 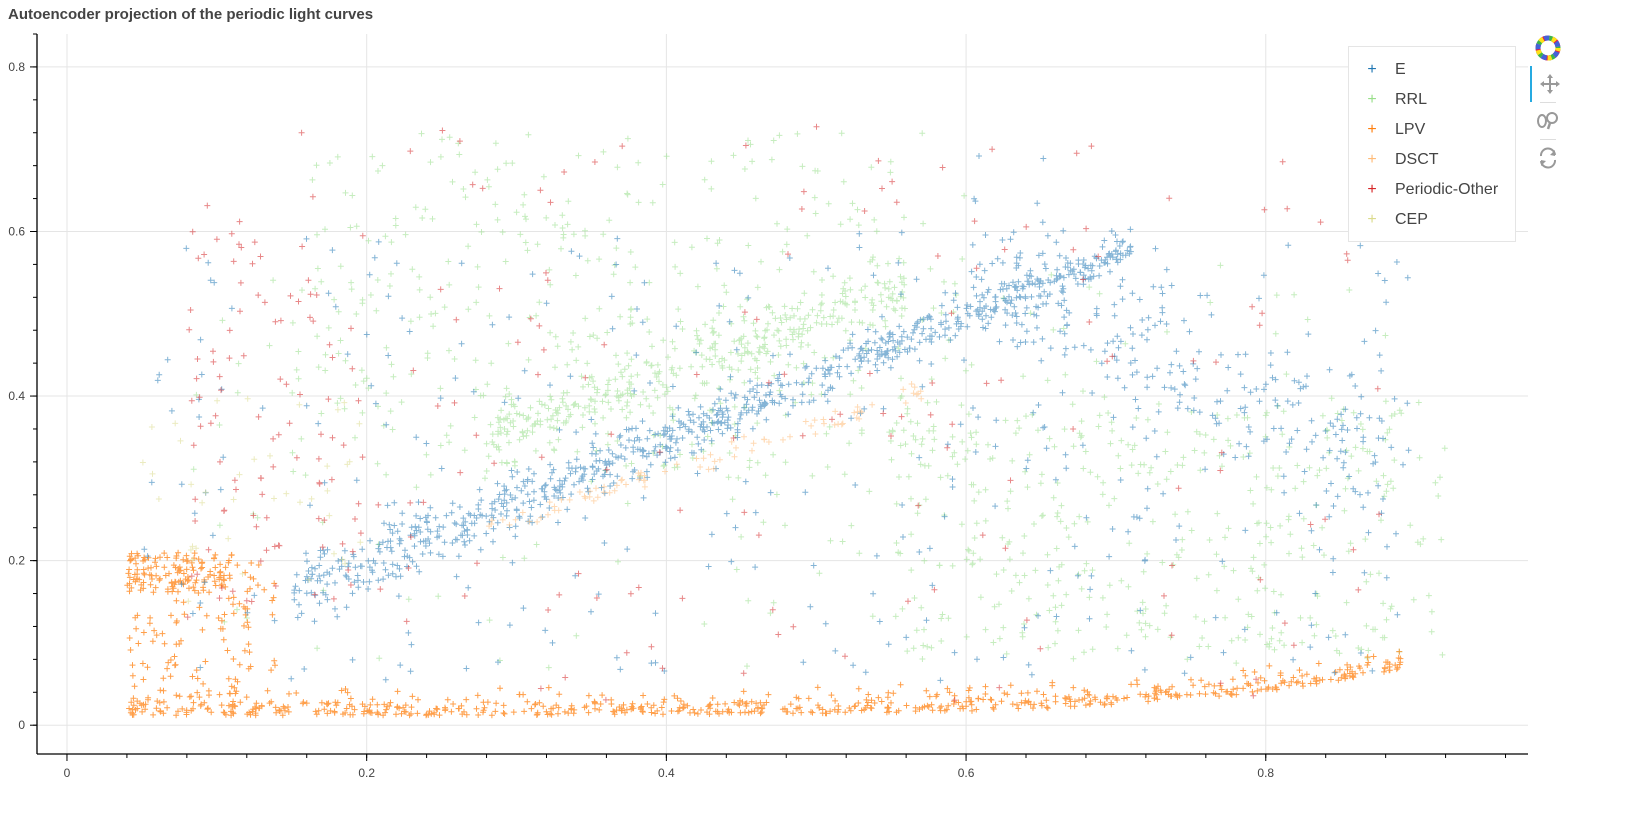 What do you see at coordinates (1447, 189) in the screenshot?
I see `legend-label: Periodic-Other` at bounding box center [1447, 189].